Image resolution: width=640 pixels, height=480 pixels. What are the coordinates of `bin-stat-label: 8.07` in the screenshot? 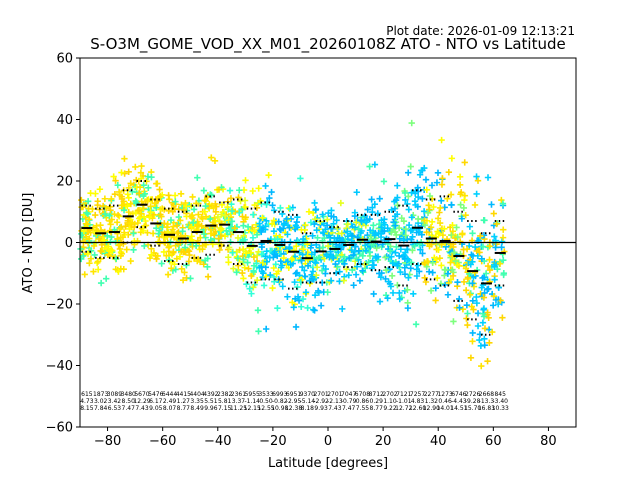 It's located at (170, 408).